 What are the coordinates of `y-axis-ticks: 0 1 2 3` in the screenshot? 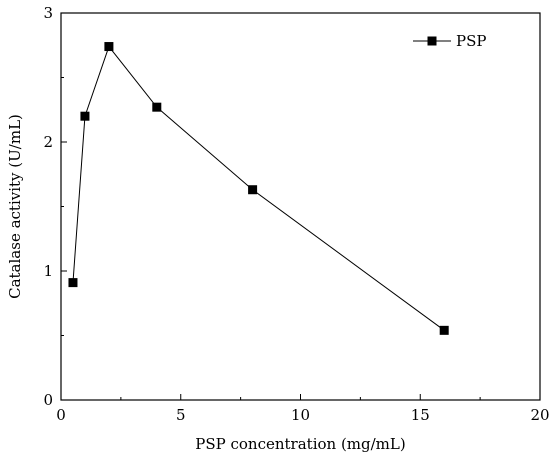 It's located at (55, 206).